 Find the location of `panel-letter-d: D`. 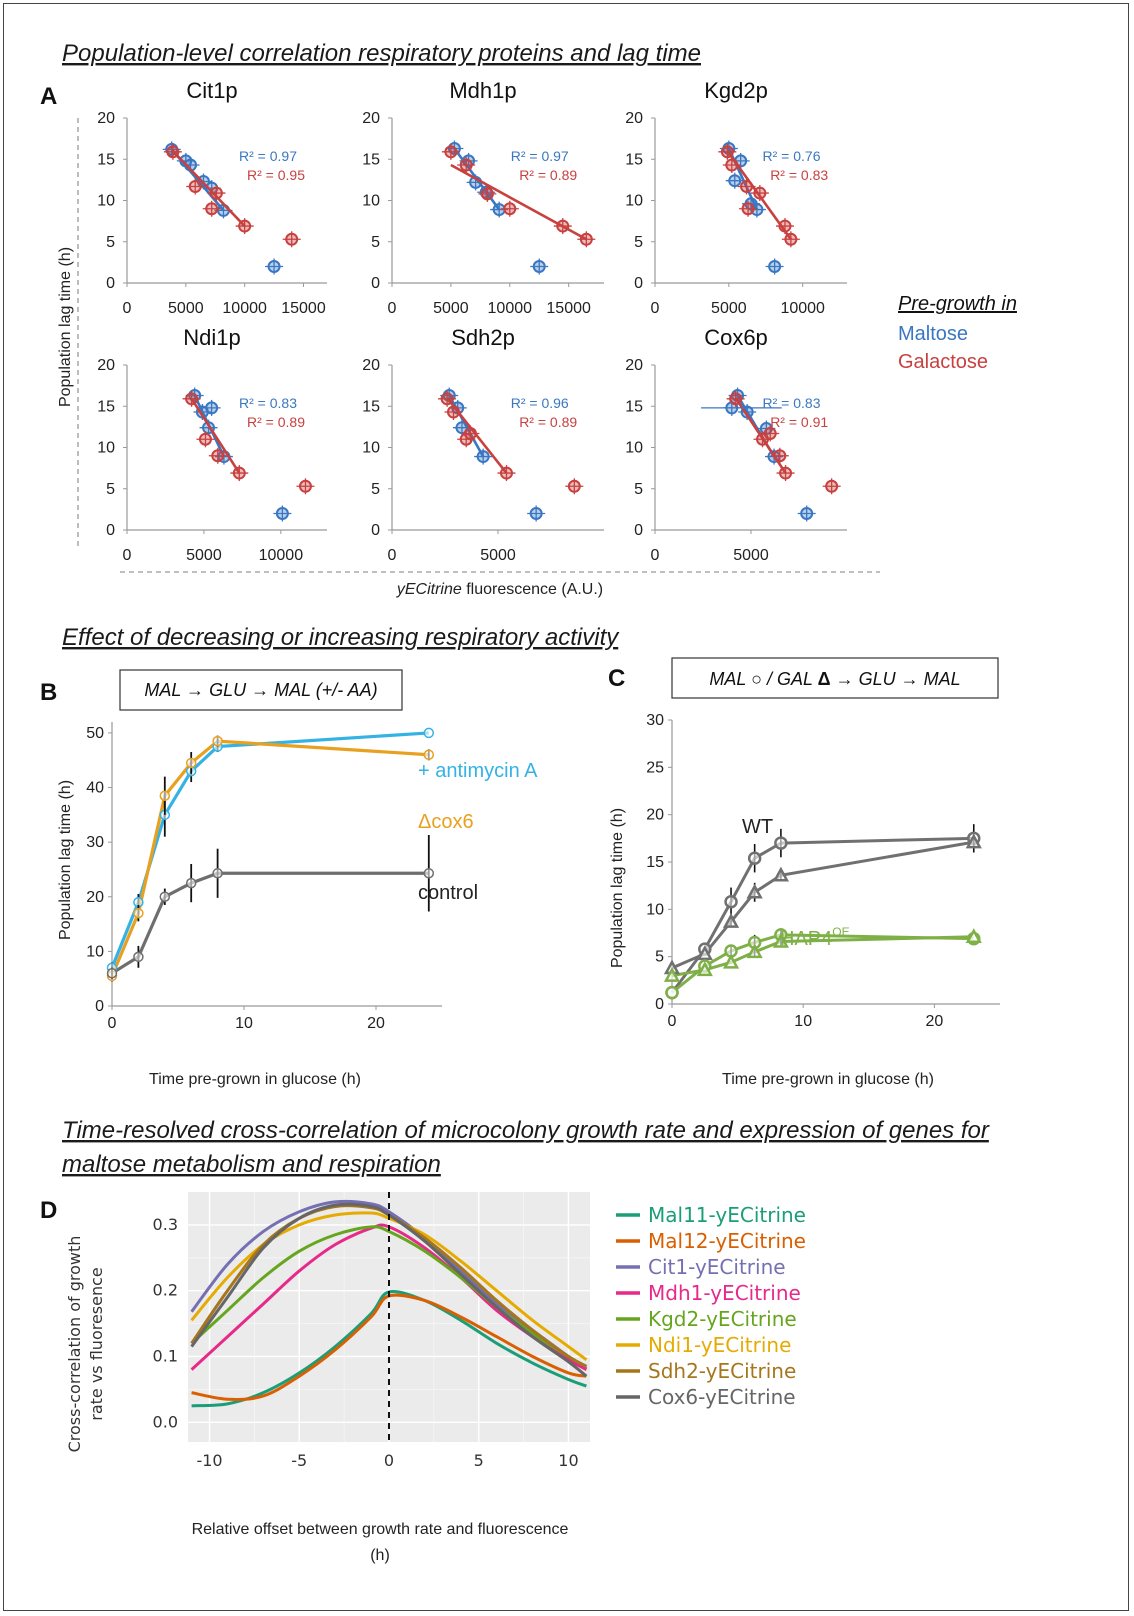

panel-letter-d: D is located at coordinates (48, 1210).